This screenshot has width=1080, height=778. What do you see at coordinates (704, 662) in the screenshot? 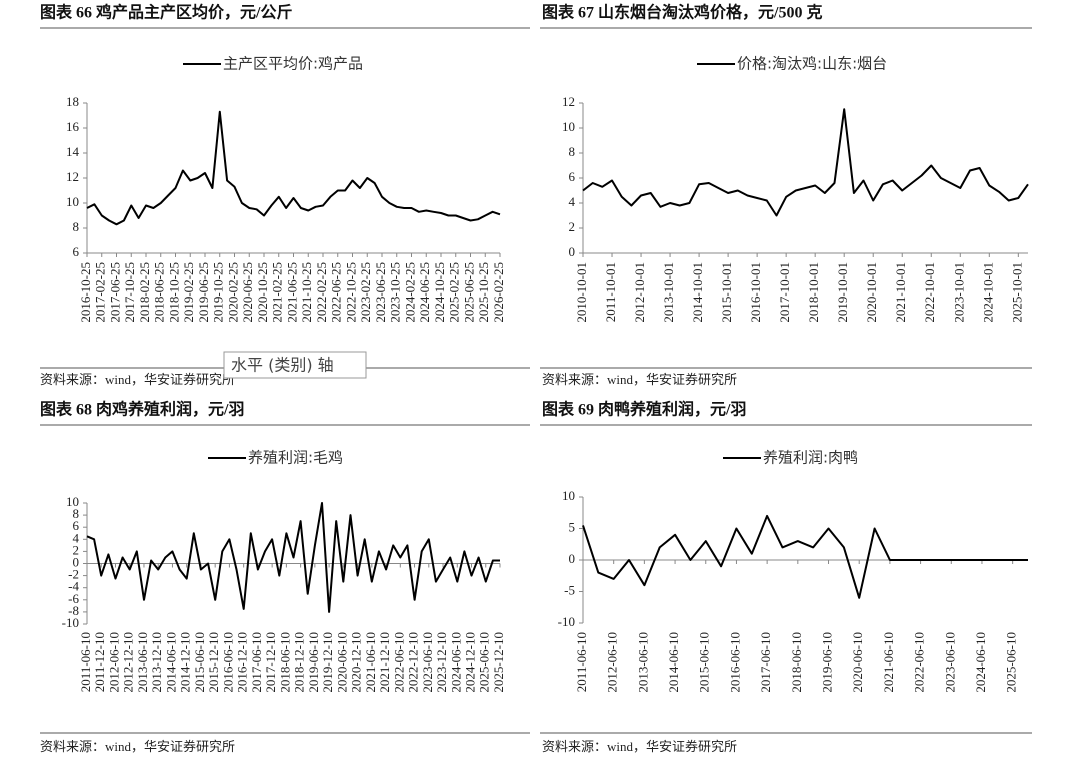
I see `x-tick-label: 2015-06-10` at bounding box center [704, 662].